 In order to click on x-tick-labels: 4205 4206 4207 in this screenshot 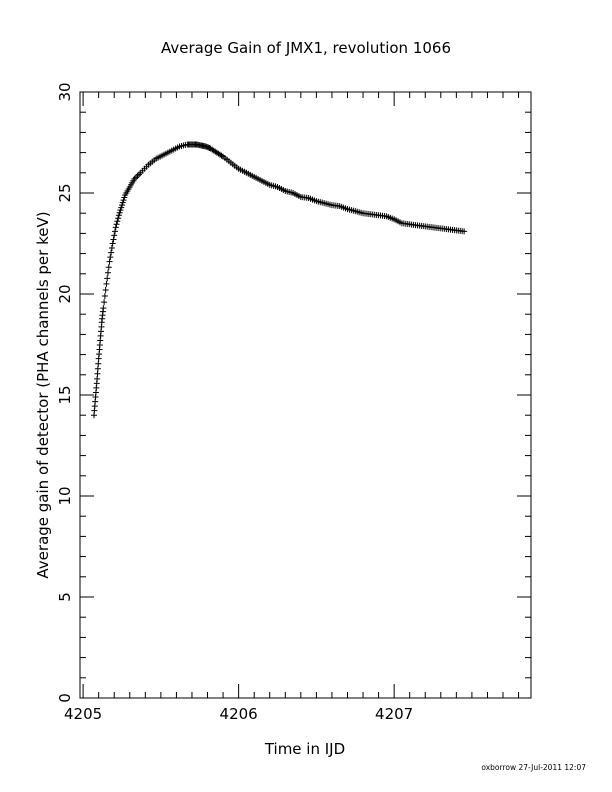, I will do `click(238, 714)`.